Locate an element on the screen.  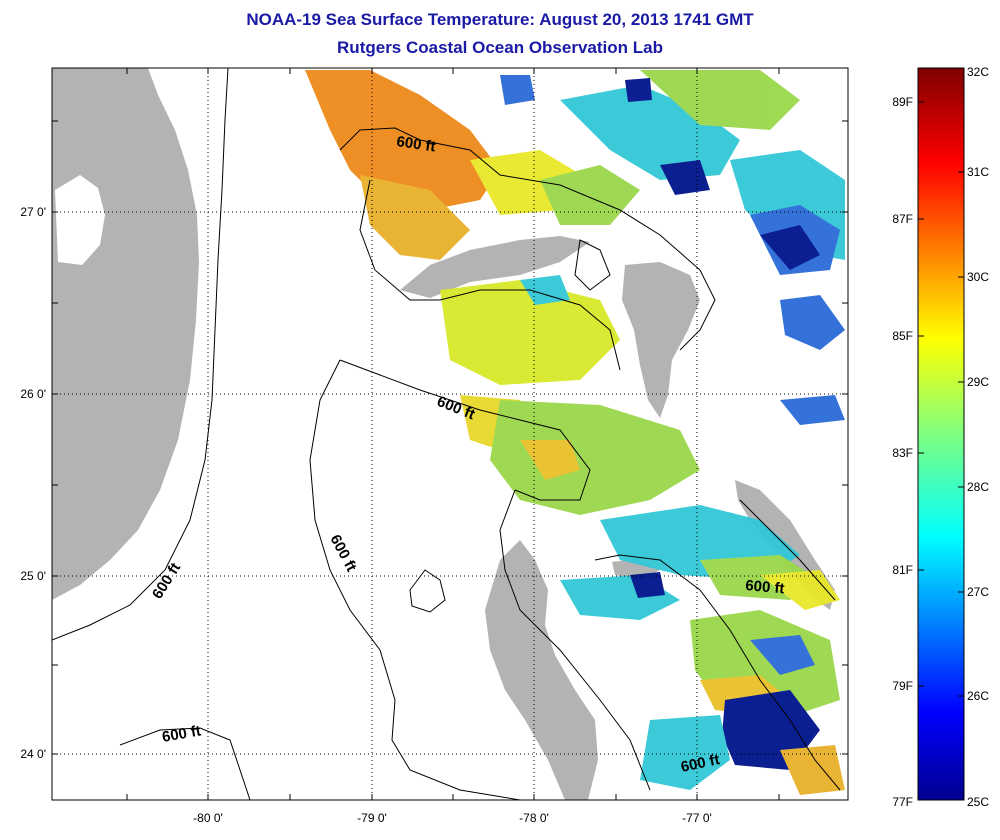
colorbar-celsius-label: 27C is located at coordinates (978, 592).